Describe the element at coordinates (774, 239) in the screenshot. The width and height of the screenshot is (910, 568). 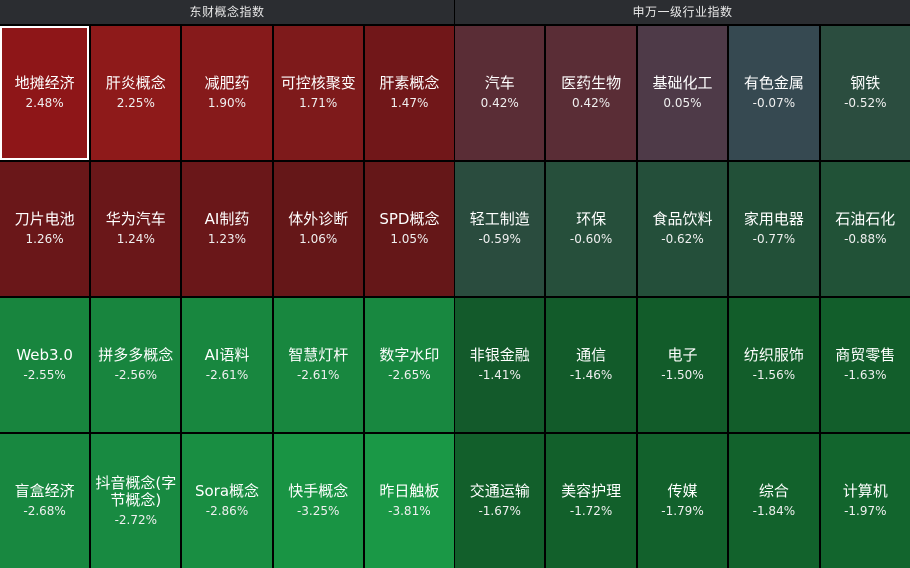
I see `tile-change-percent: -0.77%` at that location.